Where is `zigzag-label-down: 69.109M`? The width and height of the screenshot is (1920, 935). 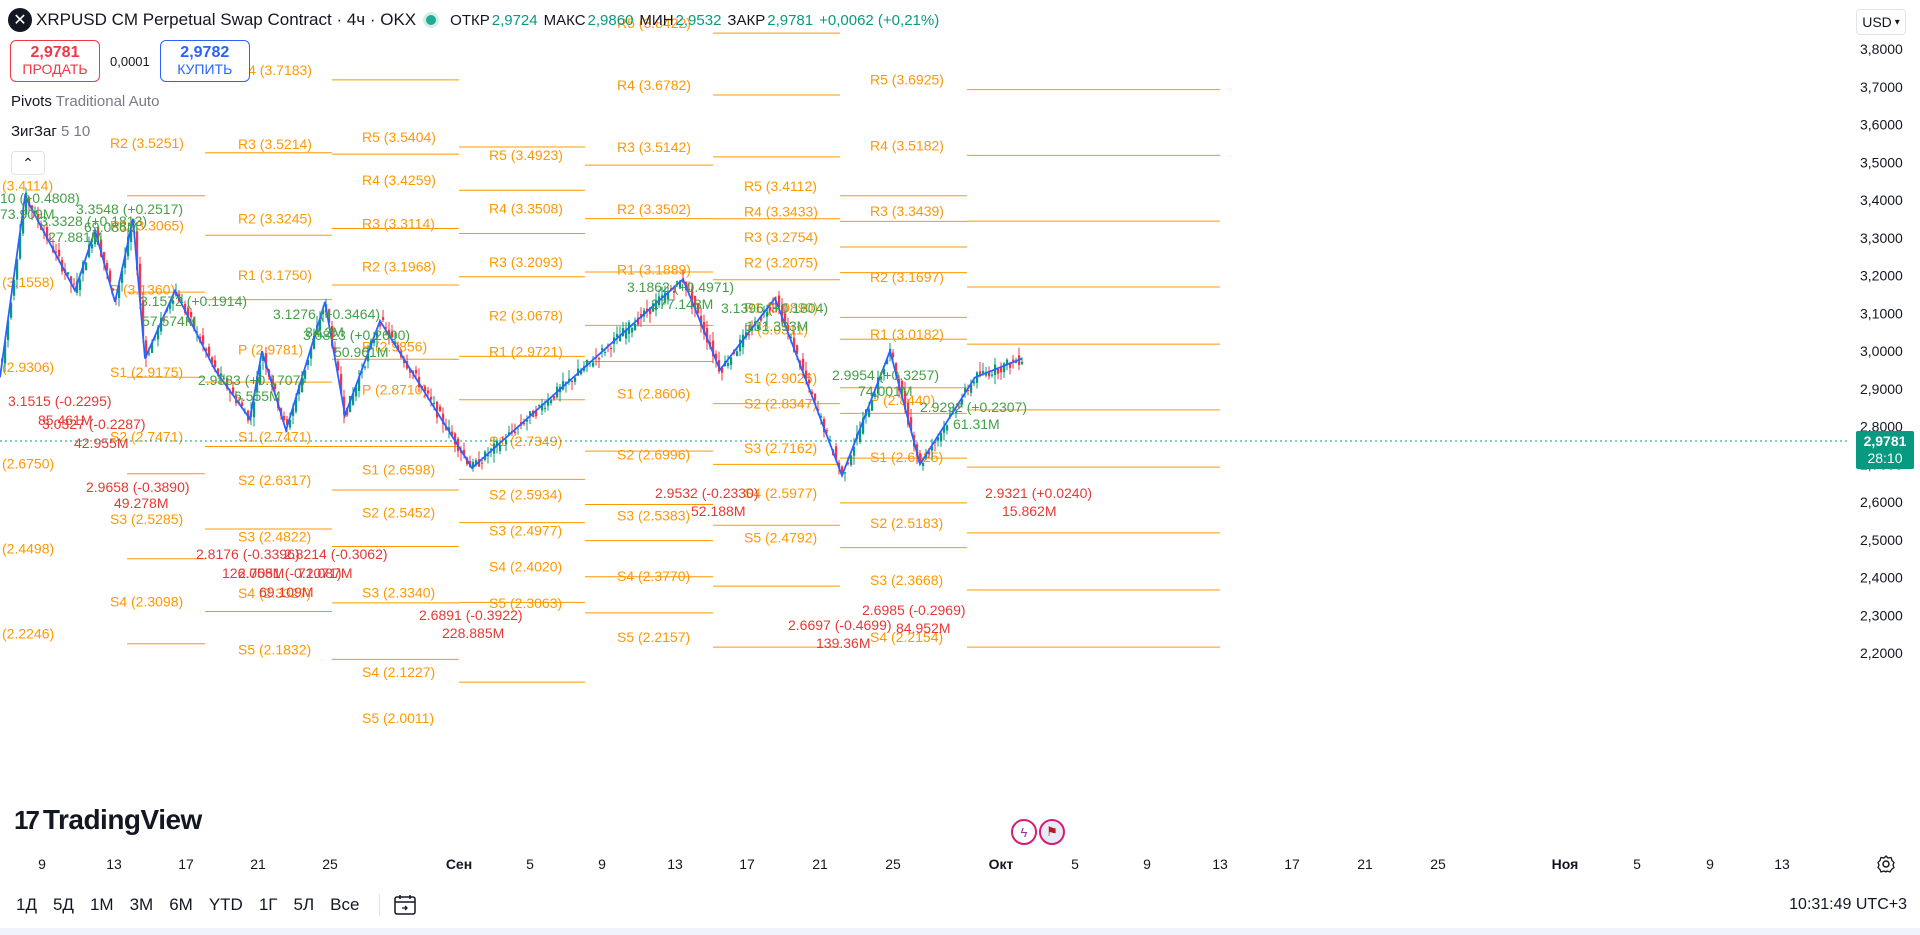 zigzag-label-down: 69.109M is located at coordinates (286, 592).